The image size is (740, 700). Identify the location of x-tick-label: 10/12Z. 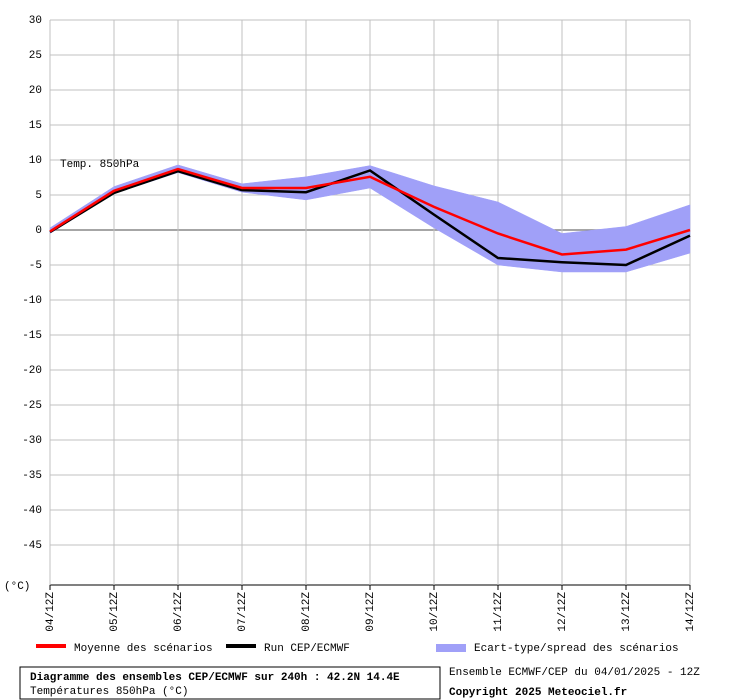
(435, 612).